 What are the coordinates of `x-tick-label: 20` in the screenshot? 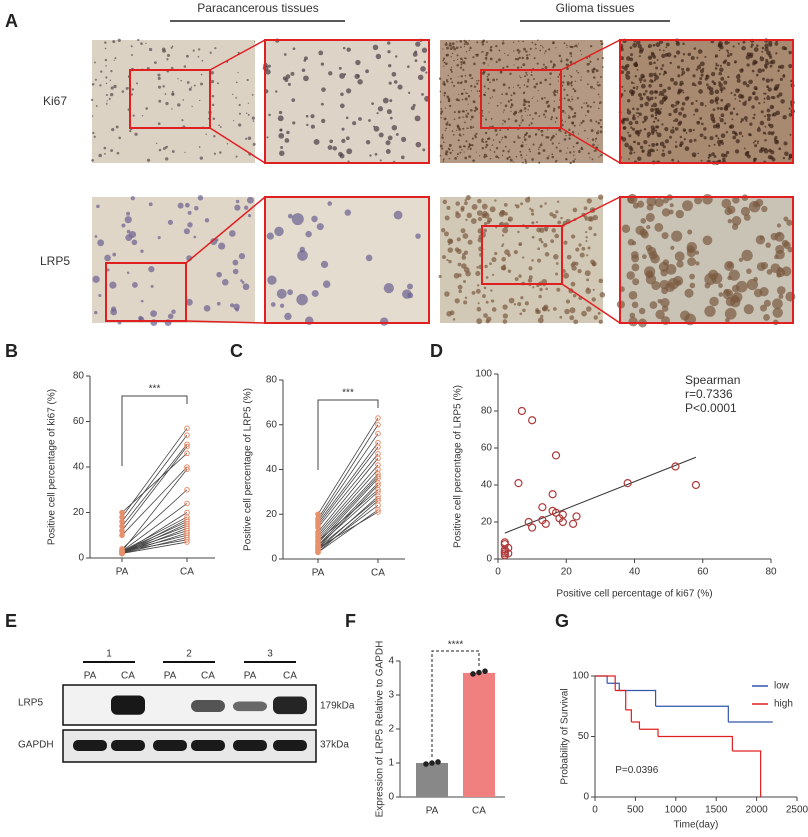 It's located at (567, 572).